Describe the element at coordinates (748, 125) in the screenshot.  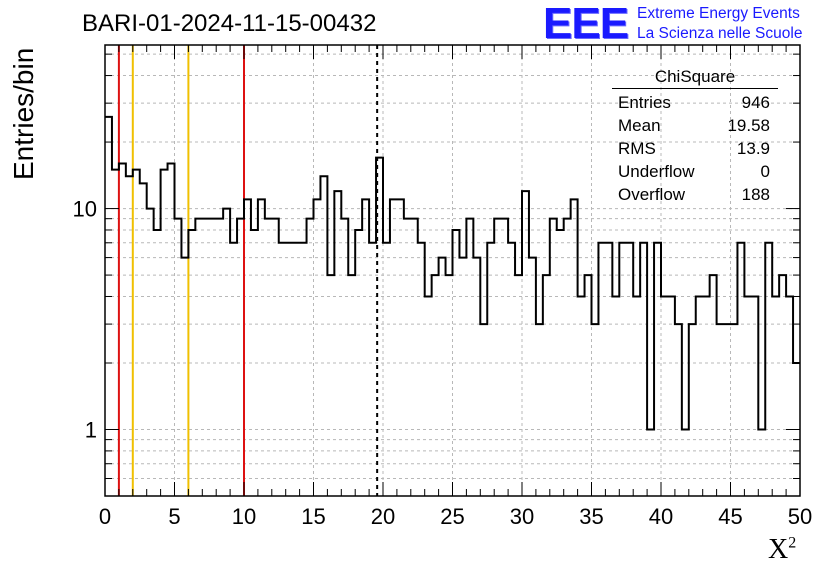
I see `stats-value: 19.58` at that location.